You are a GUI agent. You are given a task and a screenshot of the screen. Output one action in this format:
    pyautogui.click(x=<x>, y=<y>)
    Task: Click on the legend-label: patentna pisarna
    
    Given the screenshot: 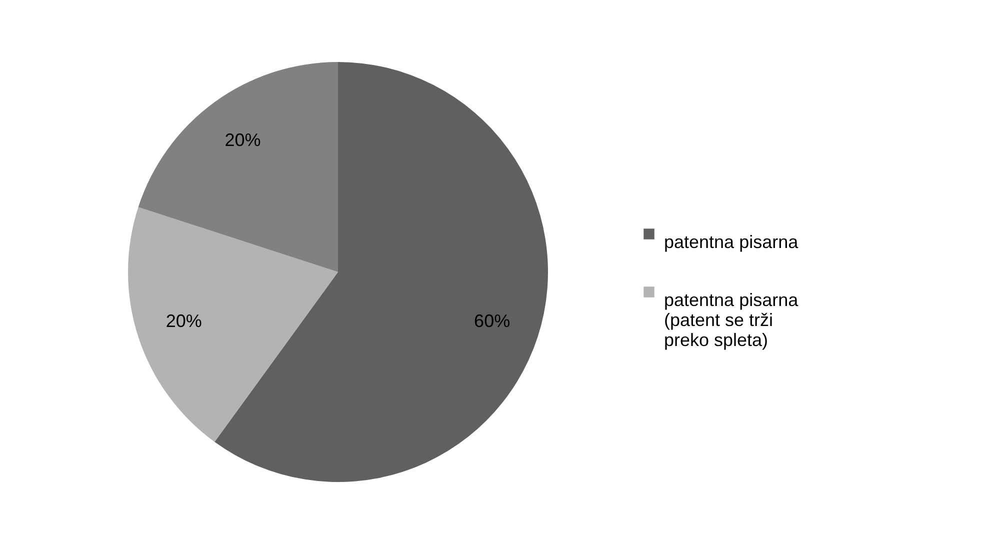 What is the action you would take?
    pyautogui.click(x=732, y=242)
    